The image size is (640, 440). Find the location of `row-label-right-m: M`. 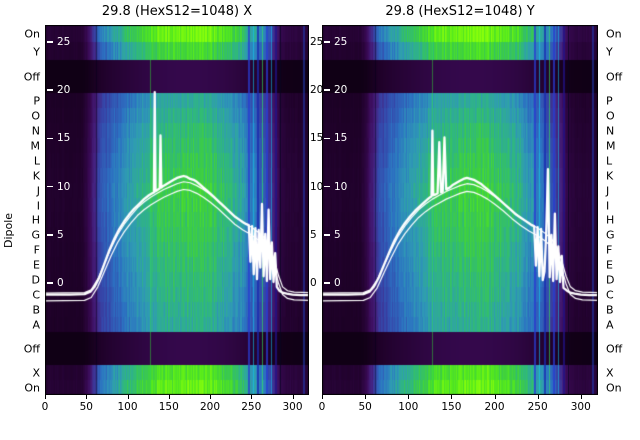

row-label-right-m: M is located at coordinates (611, 146).